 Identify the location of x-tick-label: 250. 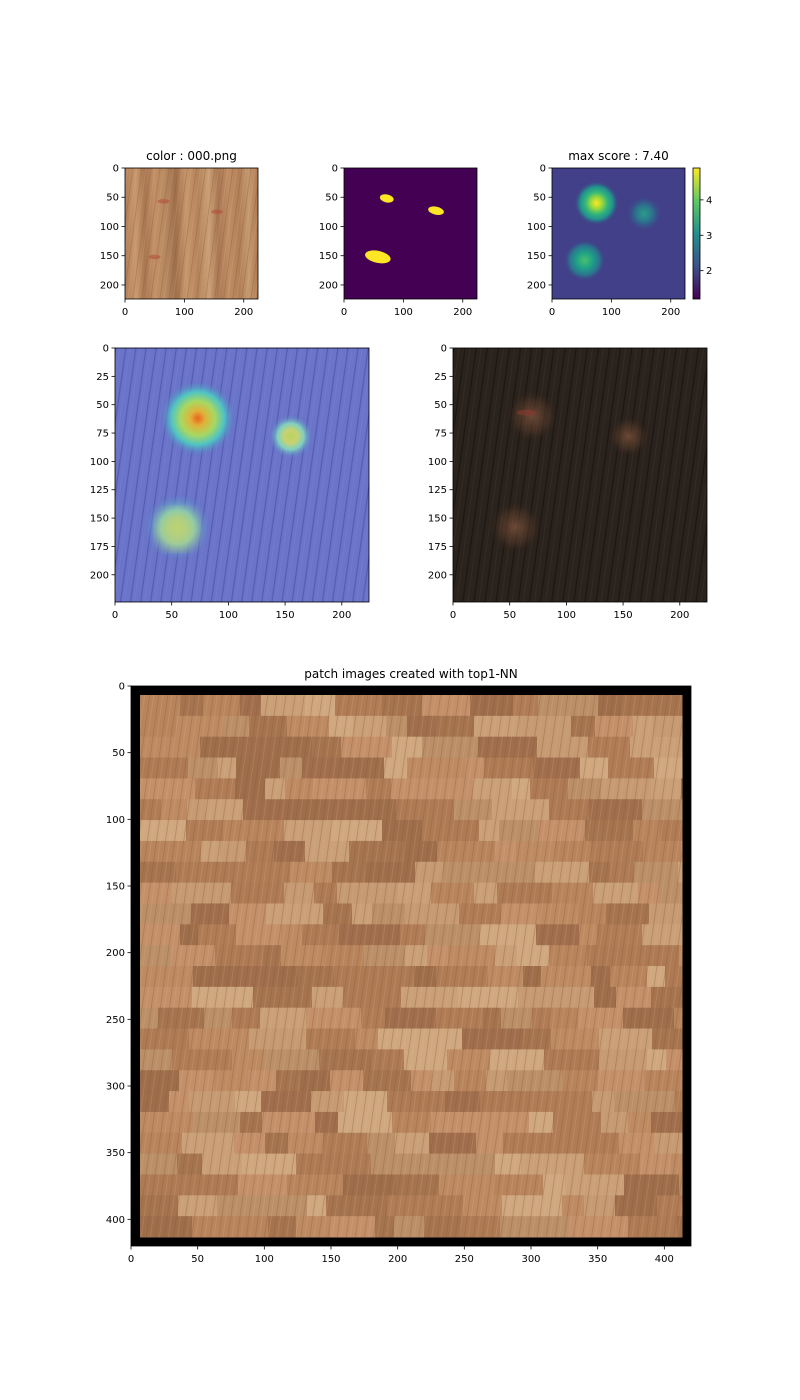
(464, 1259).